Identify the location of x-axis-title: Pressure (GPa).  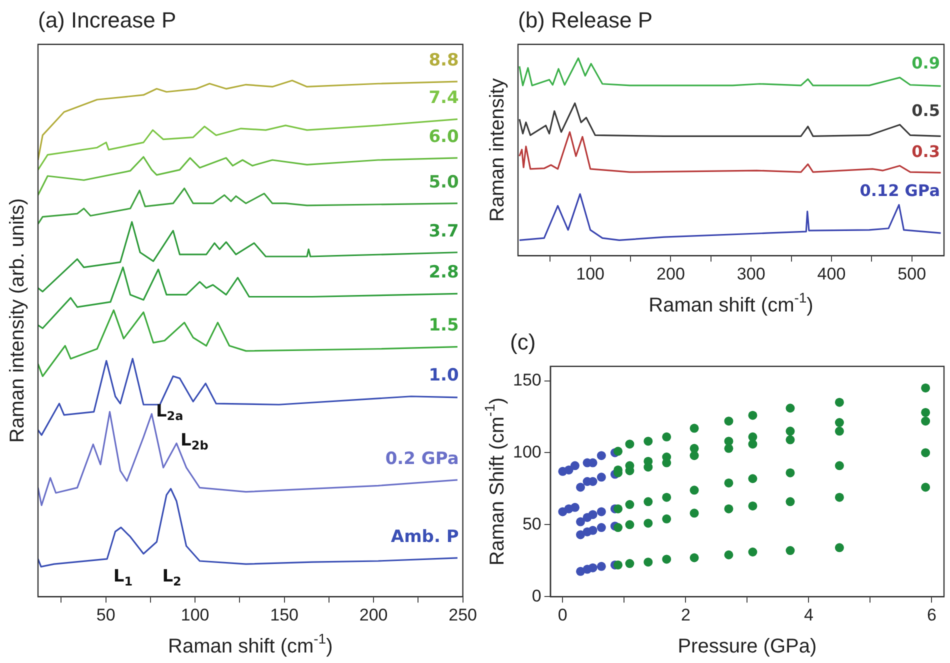
(747, 647).